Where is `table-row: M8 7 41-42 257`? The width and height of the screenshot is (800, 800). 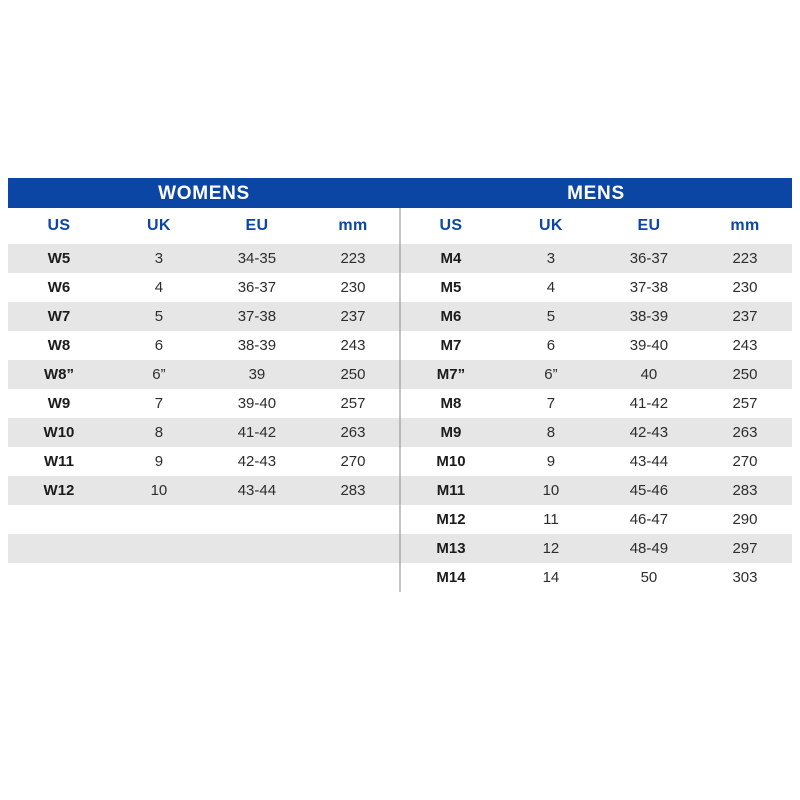
table-row: M8 7 41-42 257 is located at coordinates (596, 403).